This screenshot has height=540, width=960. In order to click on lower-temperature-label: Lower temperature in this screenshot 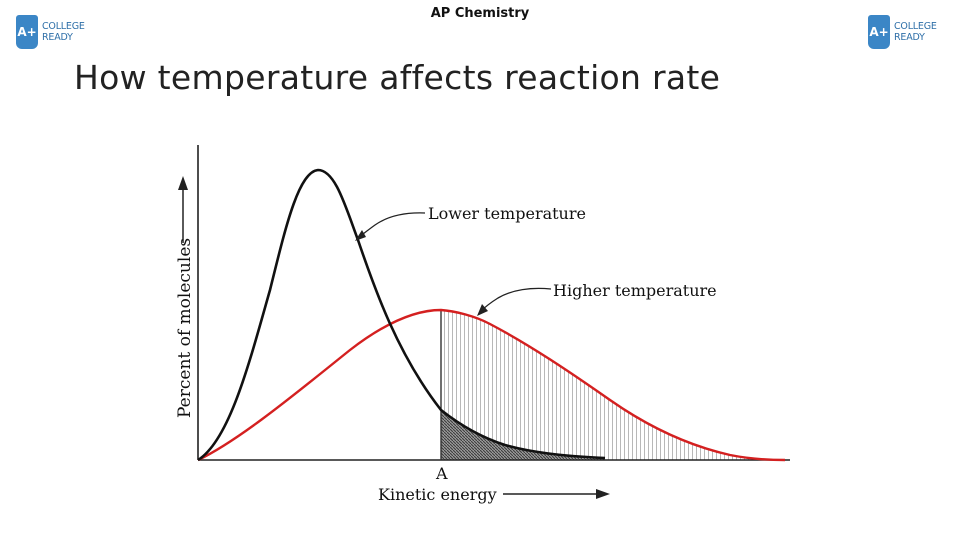, I will do `click(507, 213)`.